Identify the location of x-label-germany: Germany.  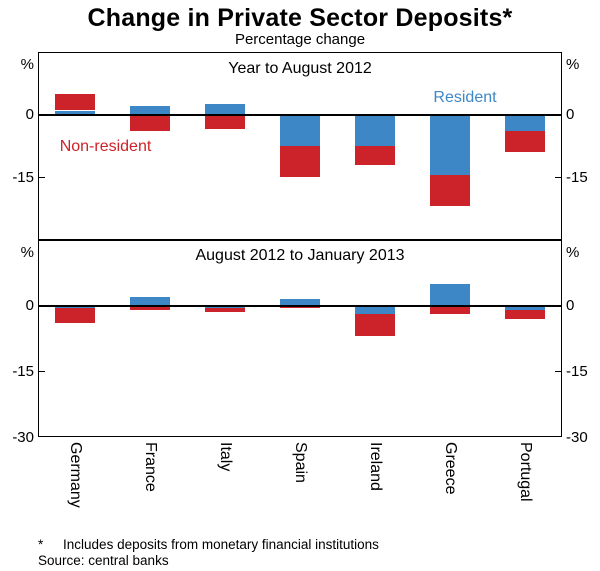
(76, 475).